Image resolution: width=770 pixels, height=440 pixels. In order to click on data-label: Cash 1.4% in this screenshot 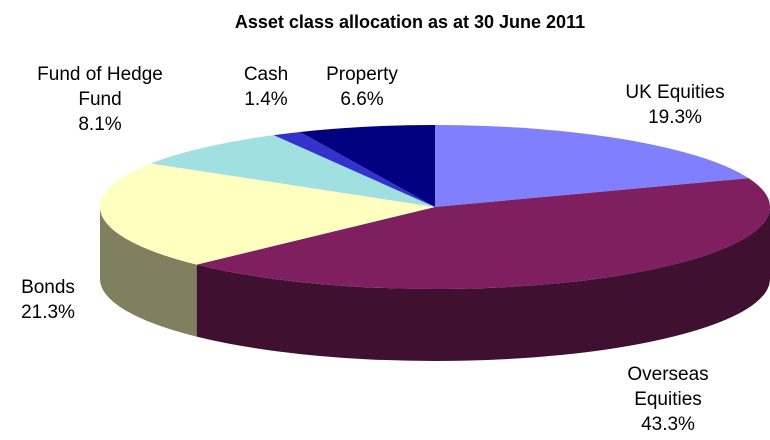, I will do `click(266, 87)`.